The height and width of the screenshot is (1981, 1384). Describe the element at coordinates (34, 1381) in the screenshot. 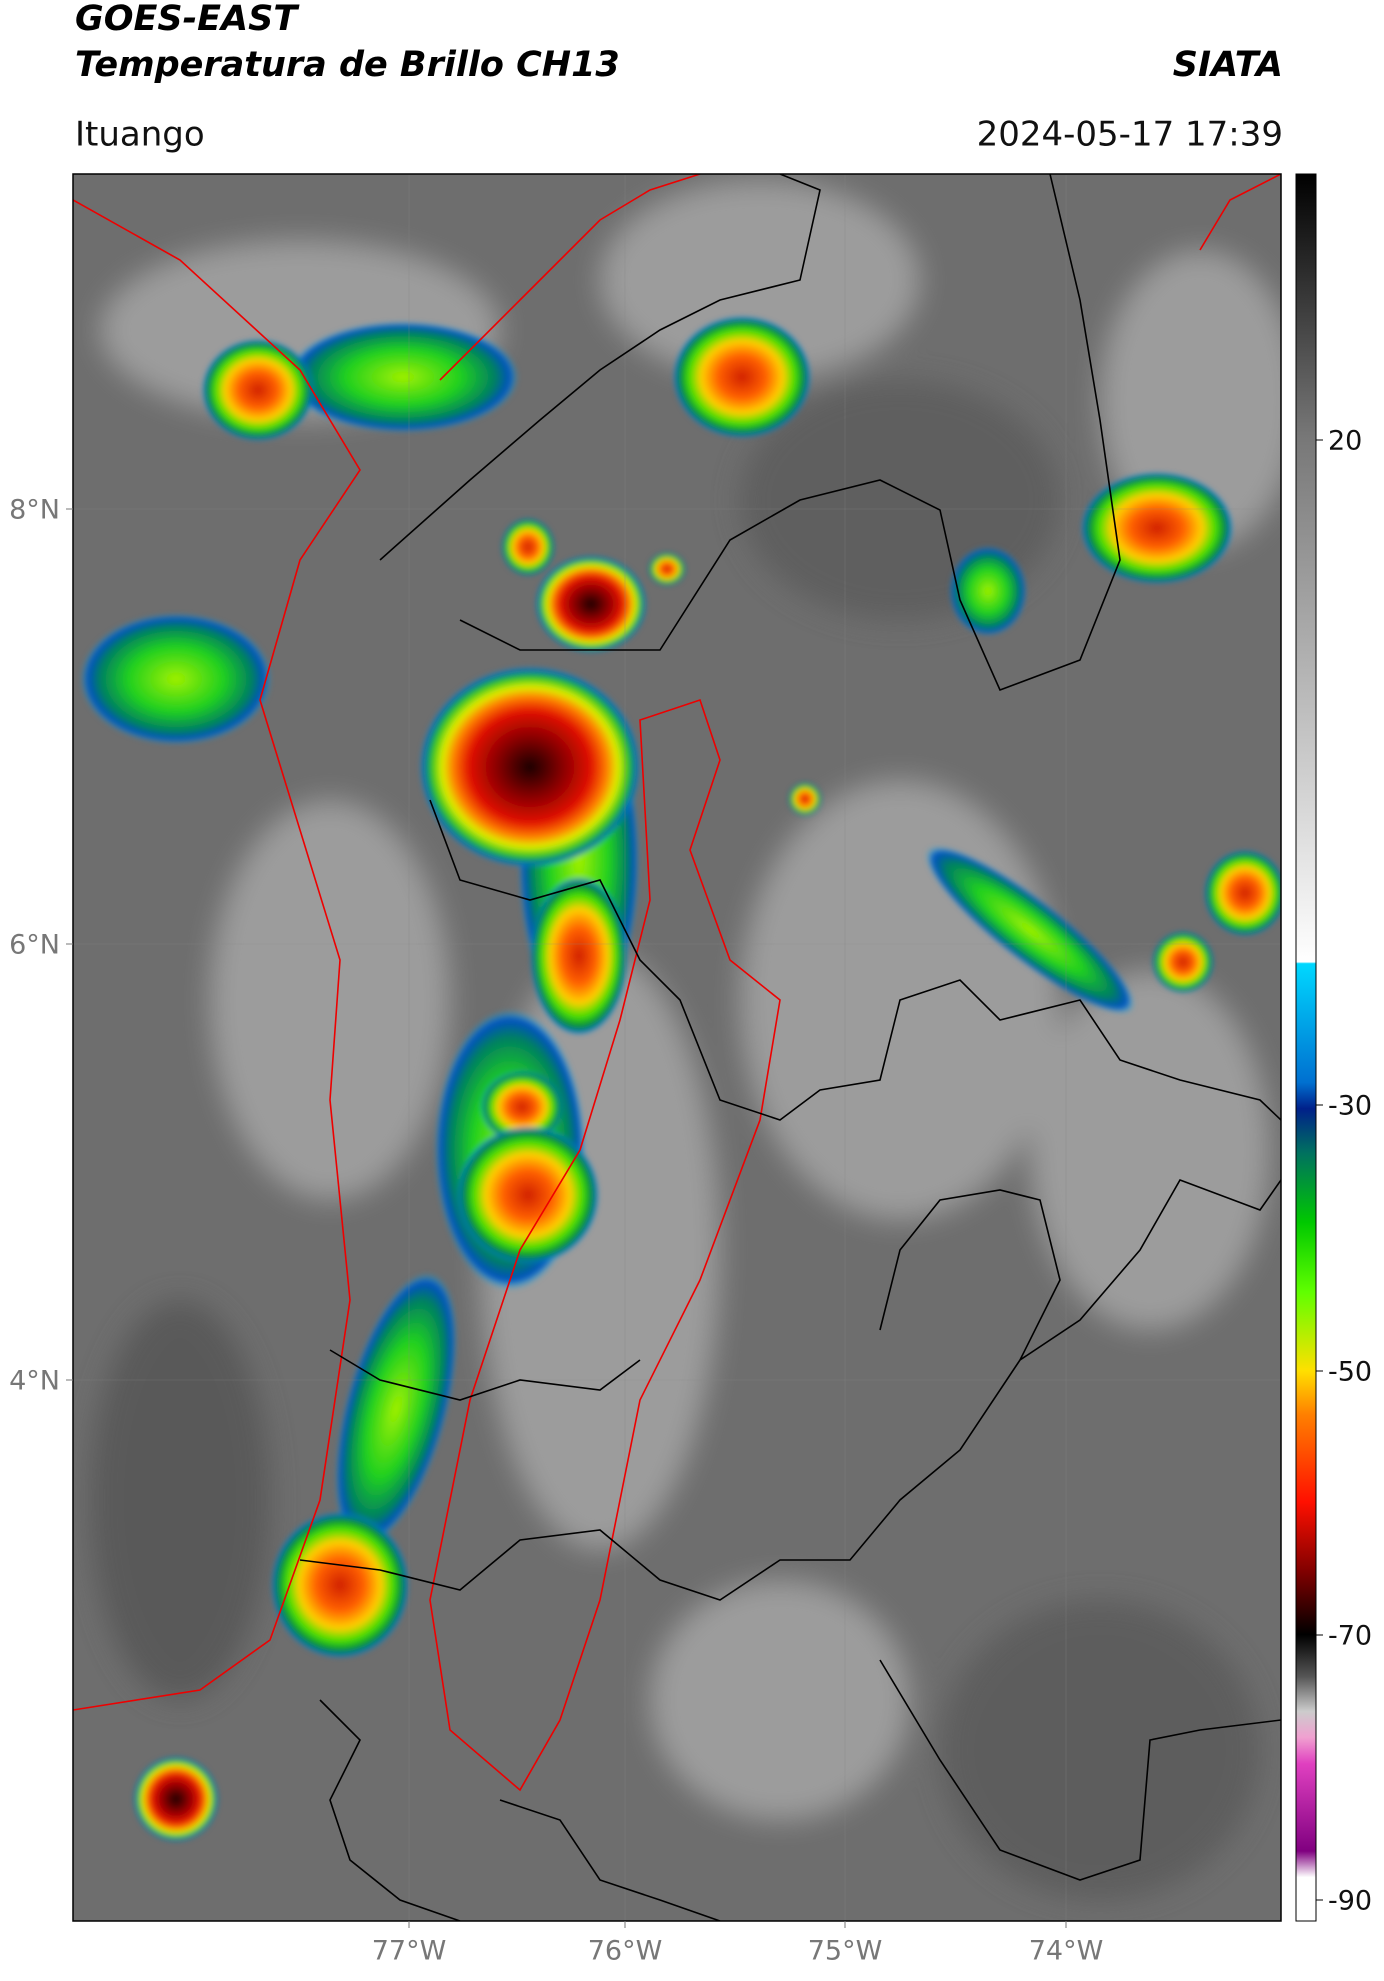

I see `lat-label: 4°N` at that location.